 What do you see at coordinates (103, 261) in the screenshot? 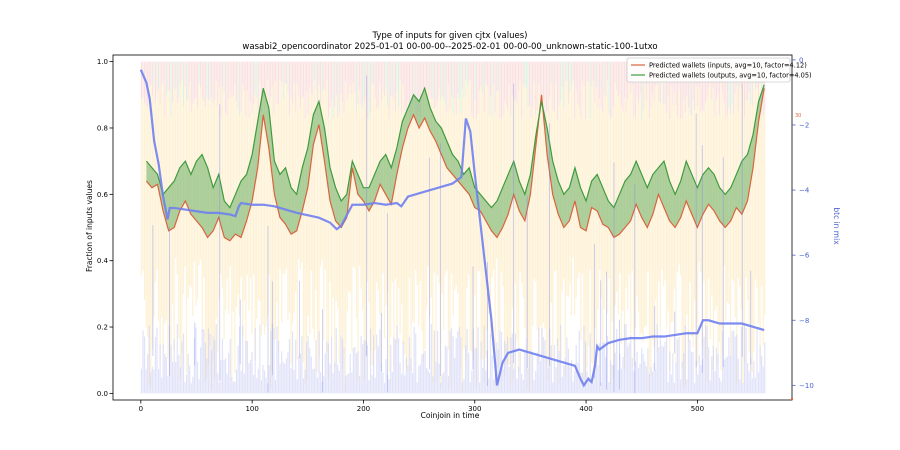
I see `y-tick-label: 0.4` at bounding box center [103, 261].